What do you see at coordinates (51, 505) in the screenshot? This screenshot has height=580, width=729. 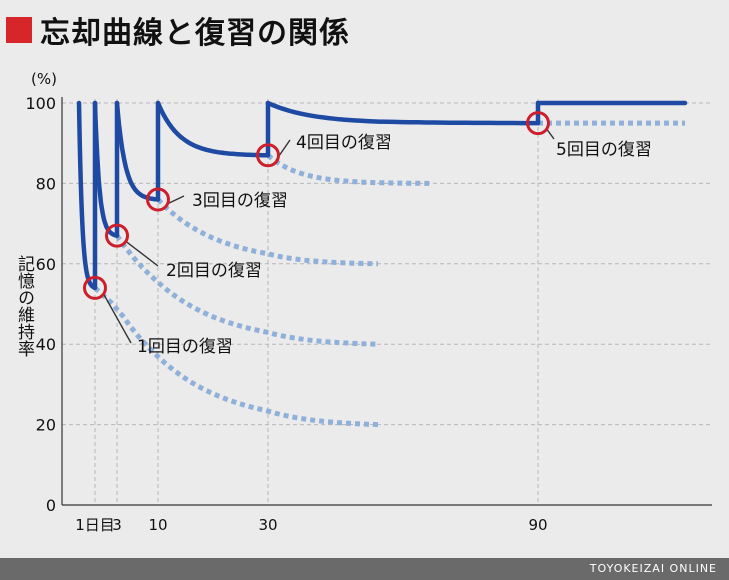 I see `y-tick-label-0: 0` at bounding box center [51, 505].